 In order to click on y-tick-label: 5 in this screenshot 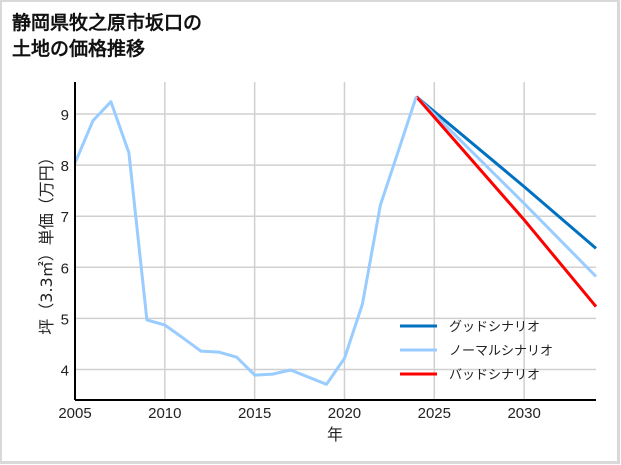, I will do `click(65, 319)`.